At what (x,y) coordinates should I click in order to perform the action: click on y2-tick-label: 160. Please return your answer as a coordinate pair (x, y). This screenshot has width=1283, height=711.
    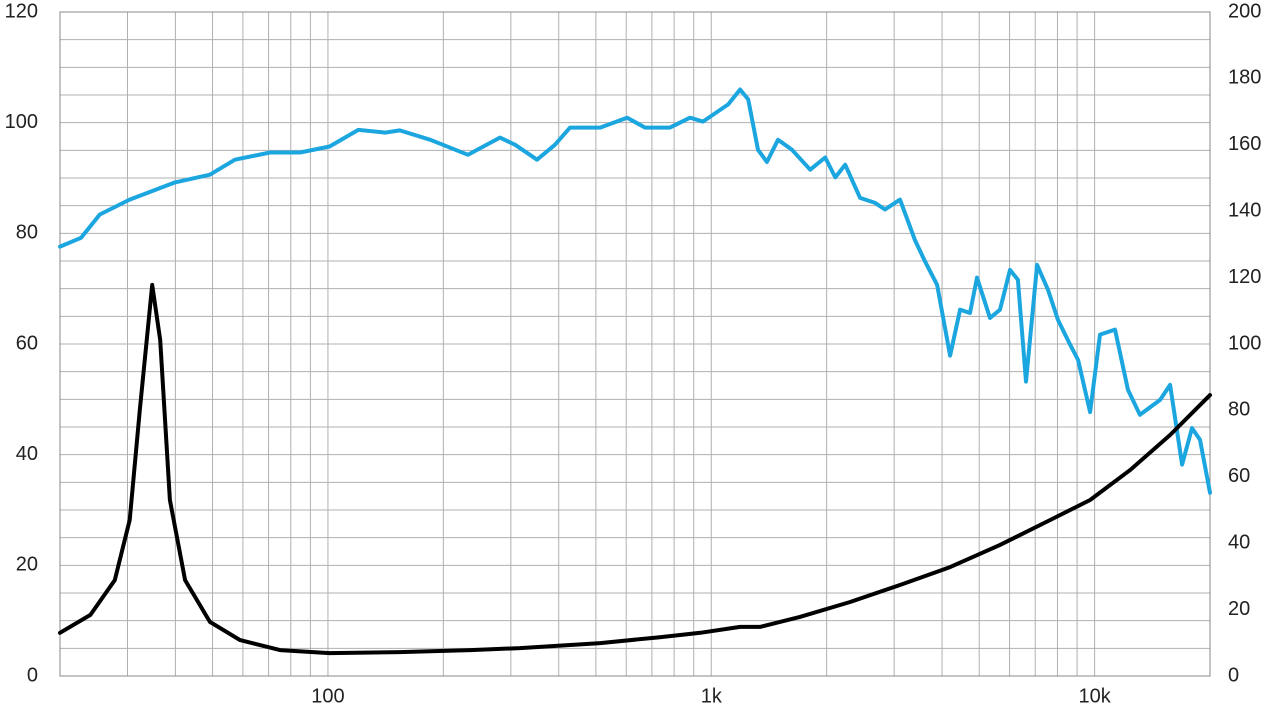
    Looking at the image, I should click on (1244, 144).